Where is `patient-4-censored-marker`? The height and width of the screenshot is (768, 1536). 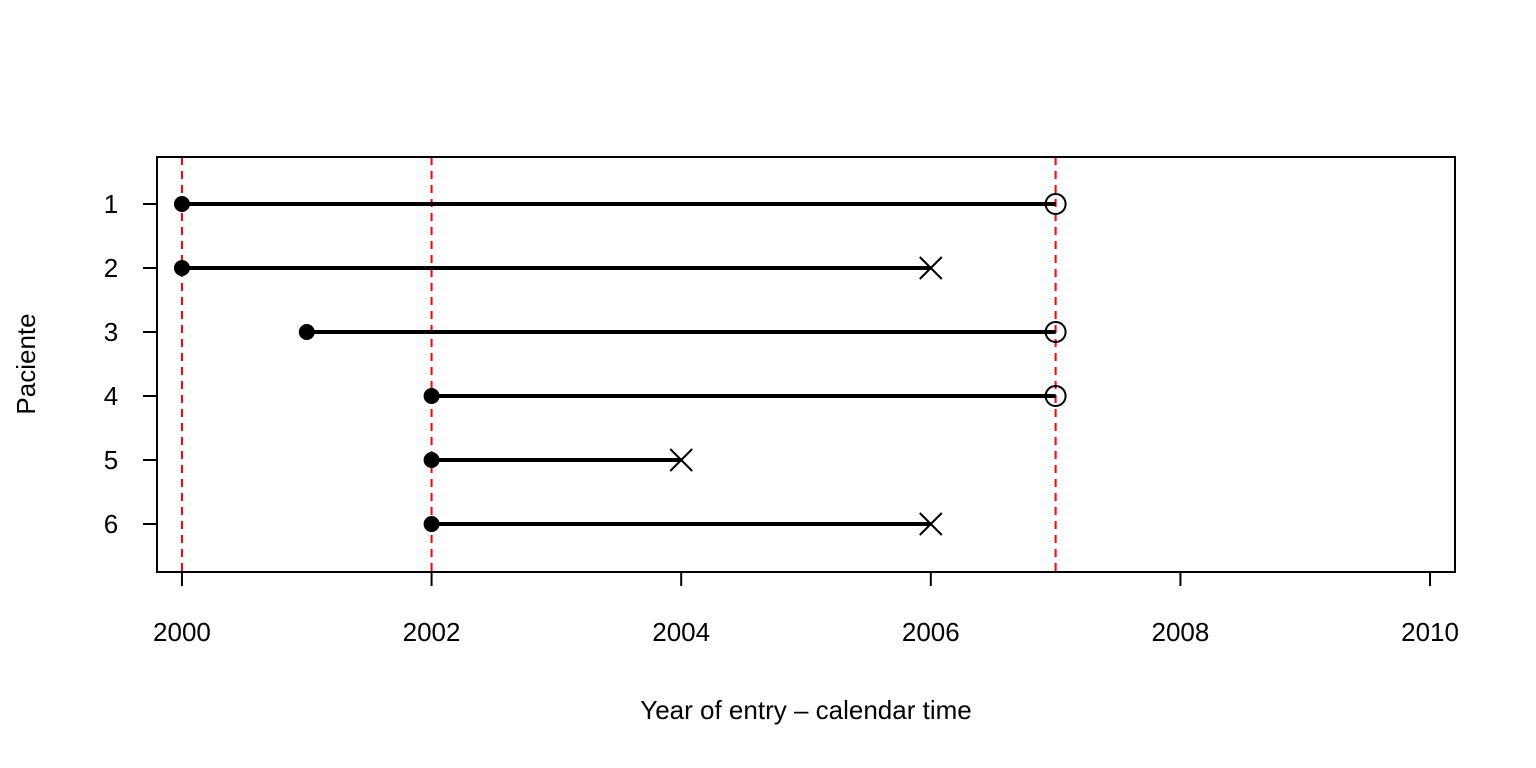 patient-4-censored-marker is located at coordinates (1055, 396).